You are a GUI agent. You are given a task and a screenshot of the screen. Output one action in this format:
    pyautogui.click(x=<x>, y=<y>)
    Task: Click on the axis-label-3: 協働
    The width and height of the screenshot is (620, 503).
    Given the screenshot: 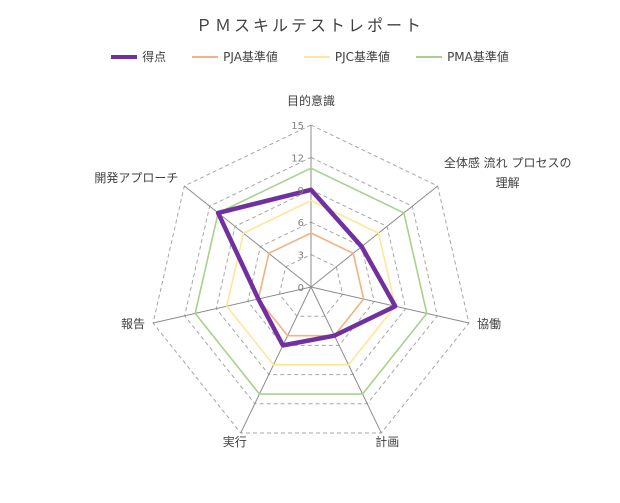 What is the action you would take?
    pyautogui.click(x=489, y=323)
    